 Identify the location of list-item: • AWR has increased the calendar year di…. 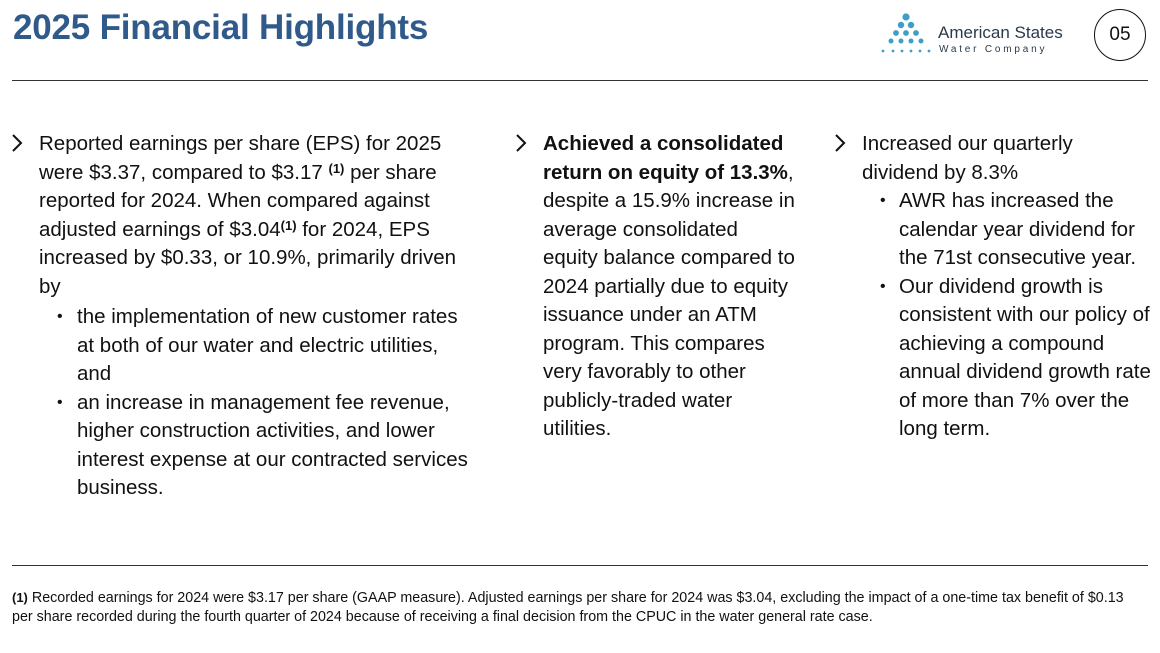
(1007, 230).